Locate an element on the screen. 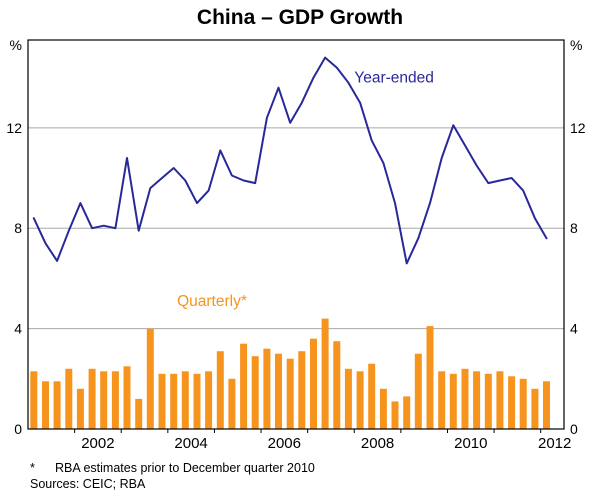 Image resolution: width=600 pixels, height=504 pixels. x-tick-label: 2012 is located at coordinates (554, 443).